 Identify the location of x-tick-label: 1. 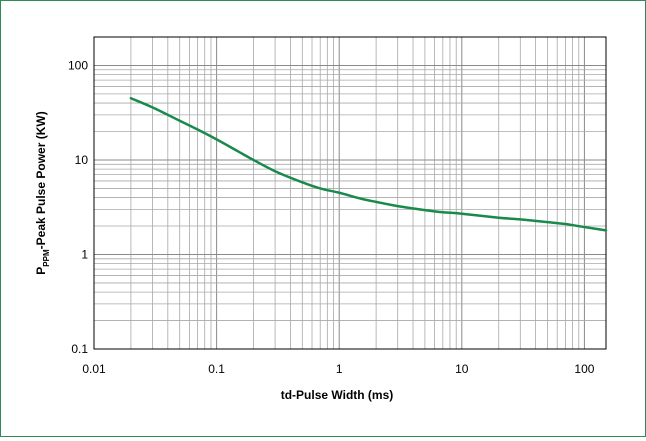
(339, 369).